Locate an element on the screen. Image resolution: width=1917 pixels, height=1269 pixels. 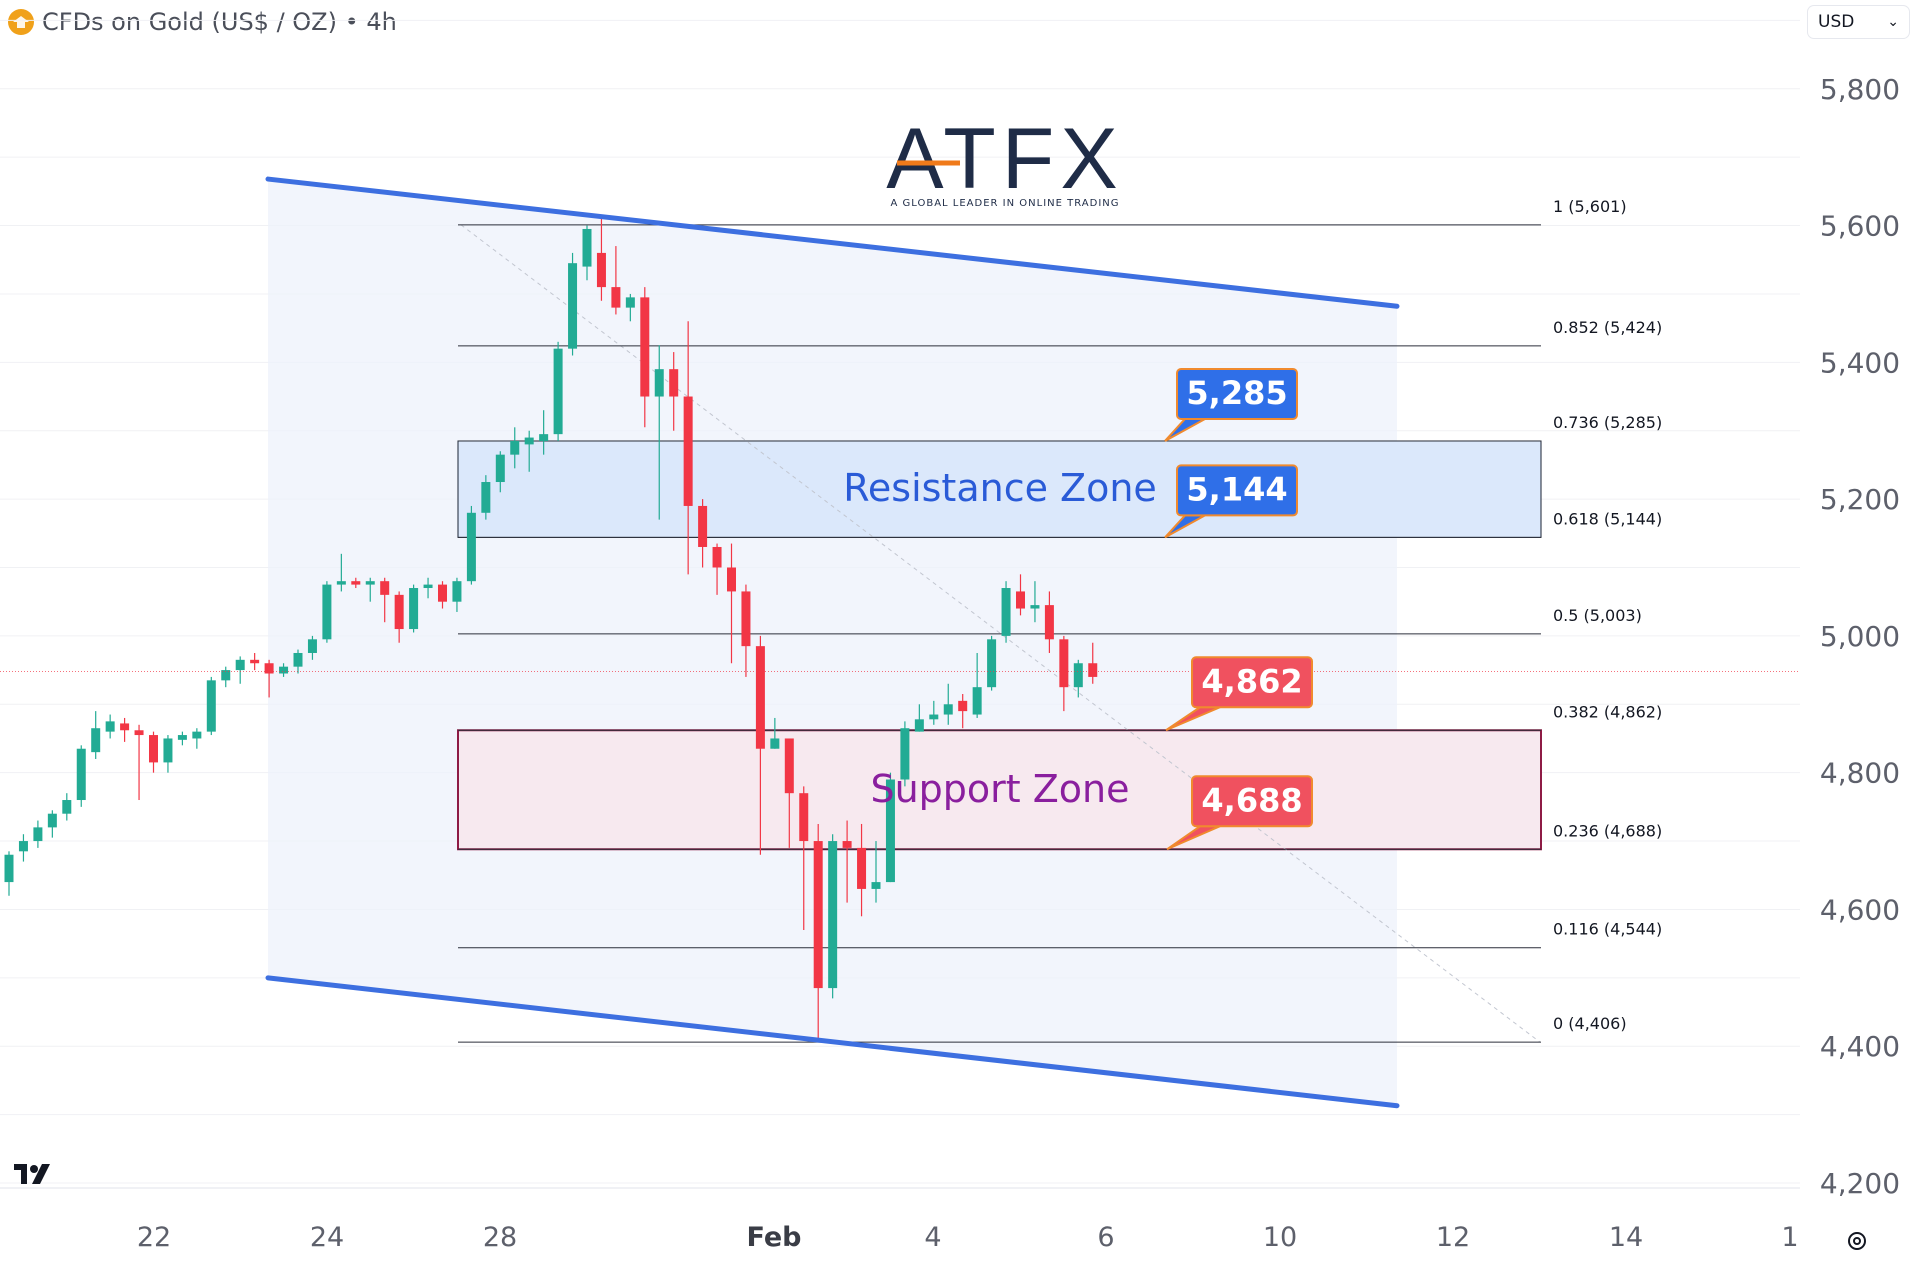
x-axis-tick-label: 12 is located at coordinates (1453, 1237).